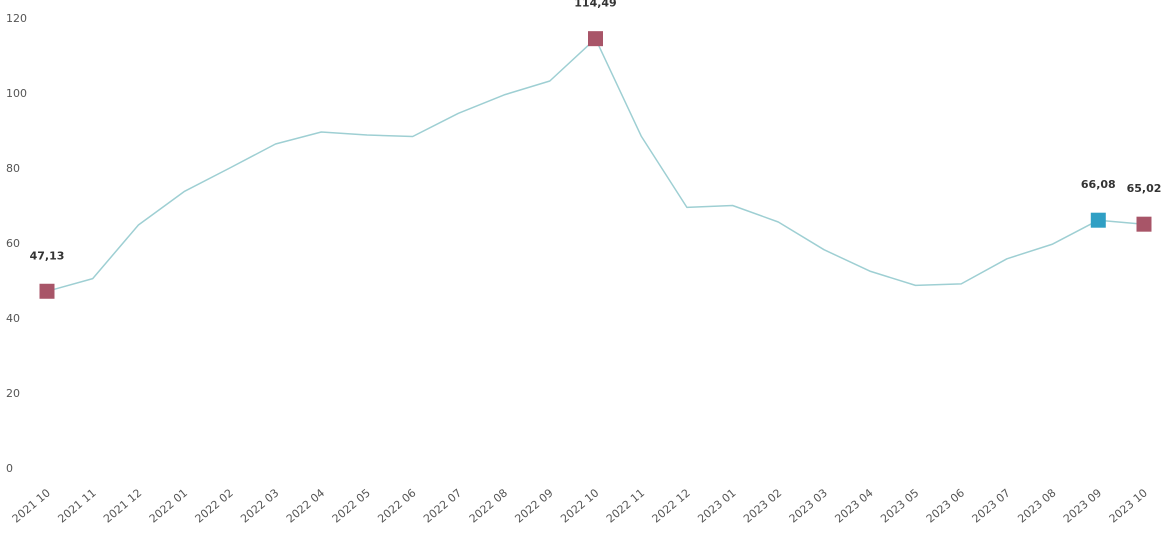 The height and width of the screenshot is (555, 1167). I want to click on x-tick-label: 2022 05, so click(351, 505).